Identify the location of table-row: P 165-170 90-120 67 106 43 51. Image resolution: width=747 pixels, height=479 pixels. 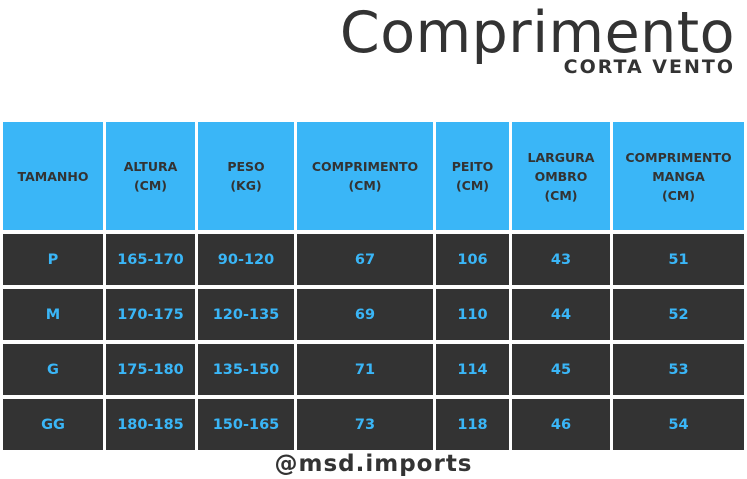
(373, 259).